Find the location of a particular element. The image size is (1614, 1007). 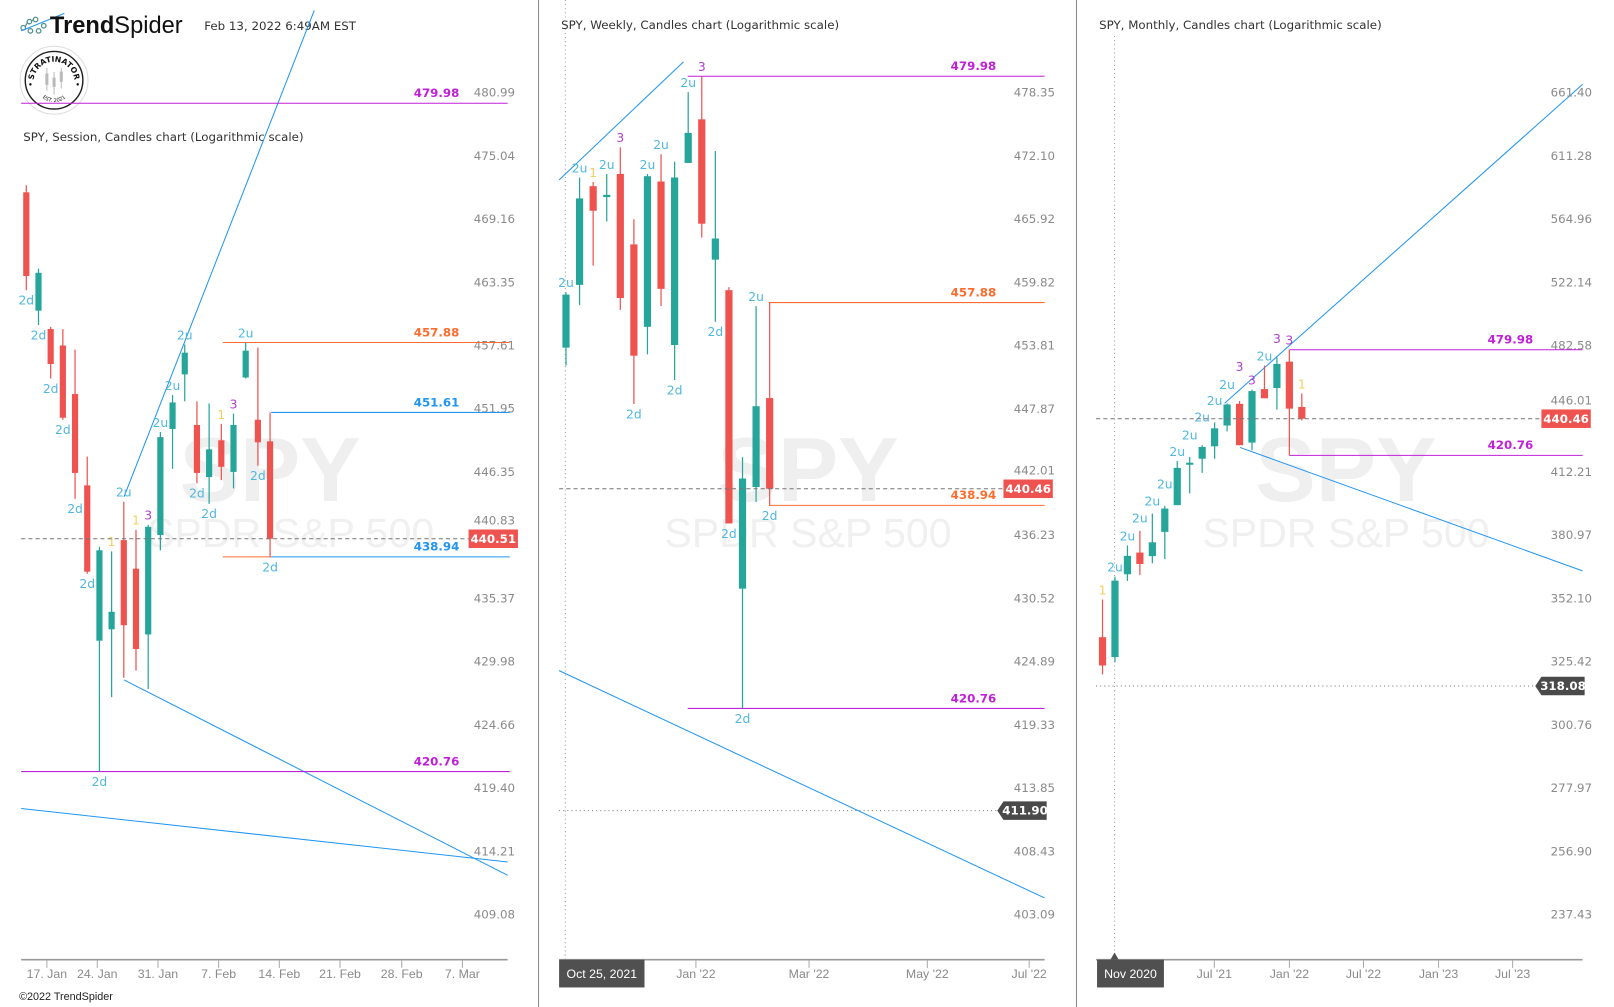

level-label: 479.98 is located at coordinates (437, 93).